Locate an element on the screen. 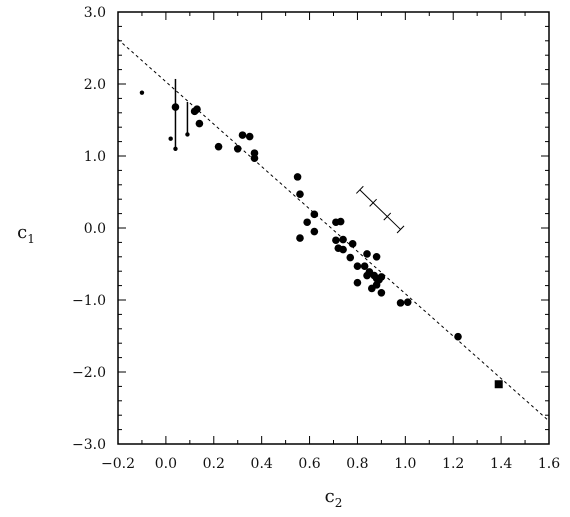 The width and height of the screenshot is (570, 517). vertical-bars is located at coordinates (181, 113).